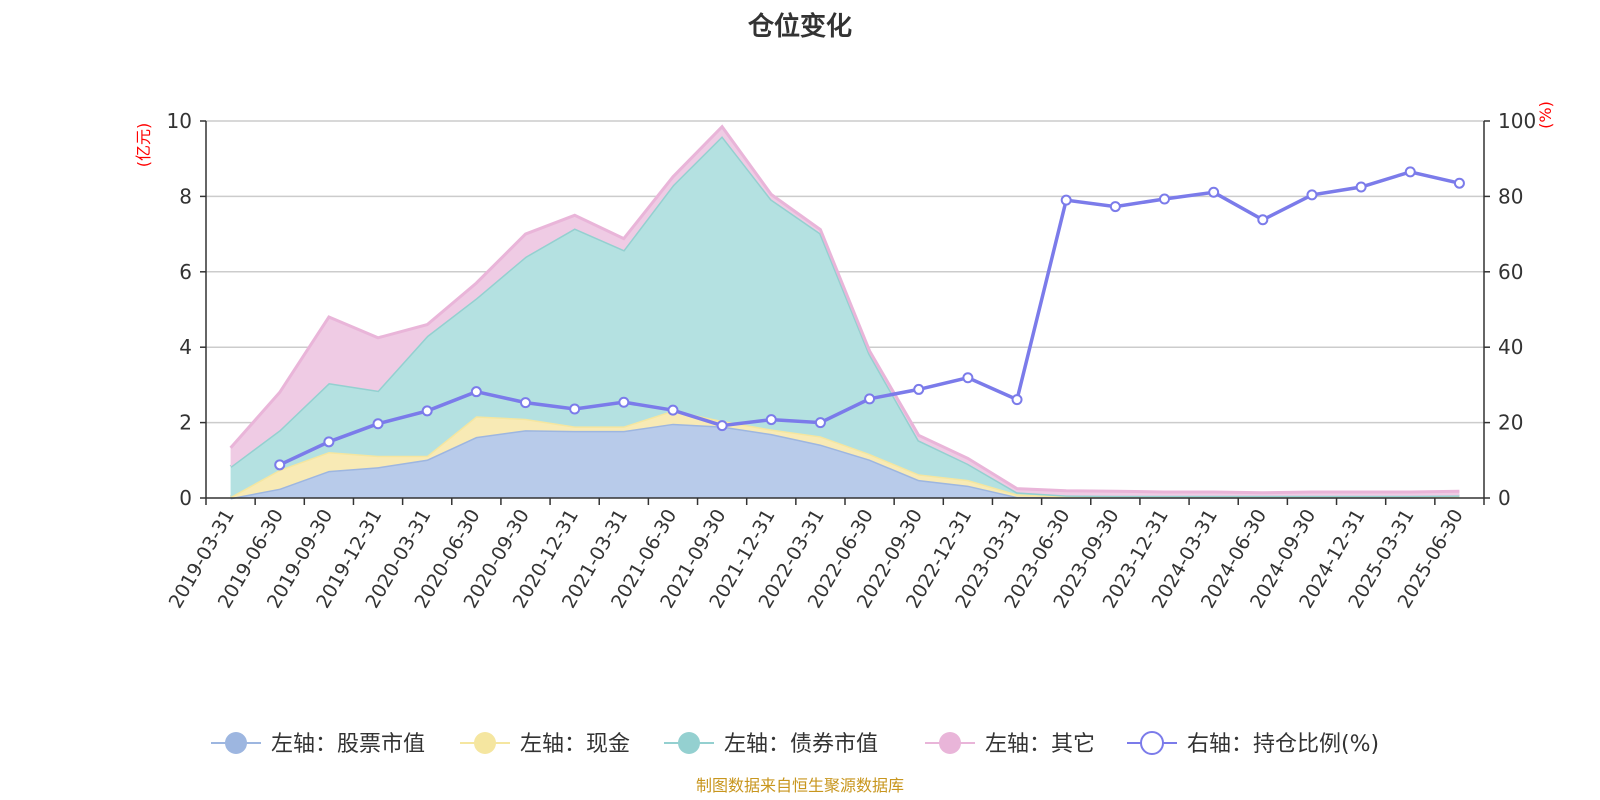 The height and width of the screenshot is (800, 1600). What do you see at coordinates (1510, 347) in the screenshot?
I see `right-tick-label: 40` at bounding box center [1510, 347].